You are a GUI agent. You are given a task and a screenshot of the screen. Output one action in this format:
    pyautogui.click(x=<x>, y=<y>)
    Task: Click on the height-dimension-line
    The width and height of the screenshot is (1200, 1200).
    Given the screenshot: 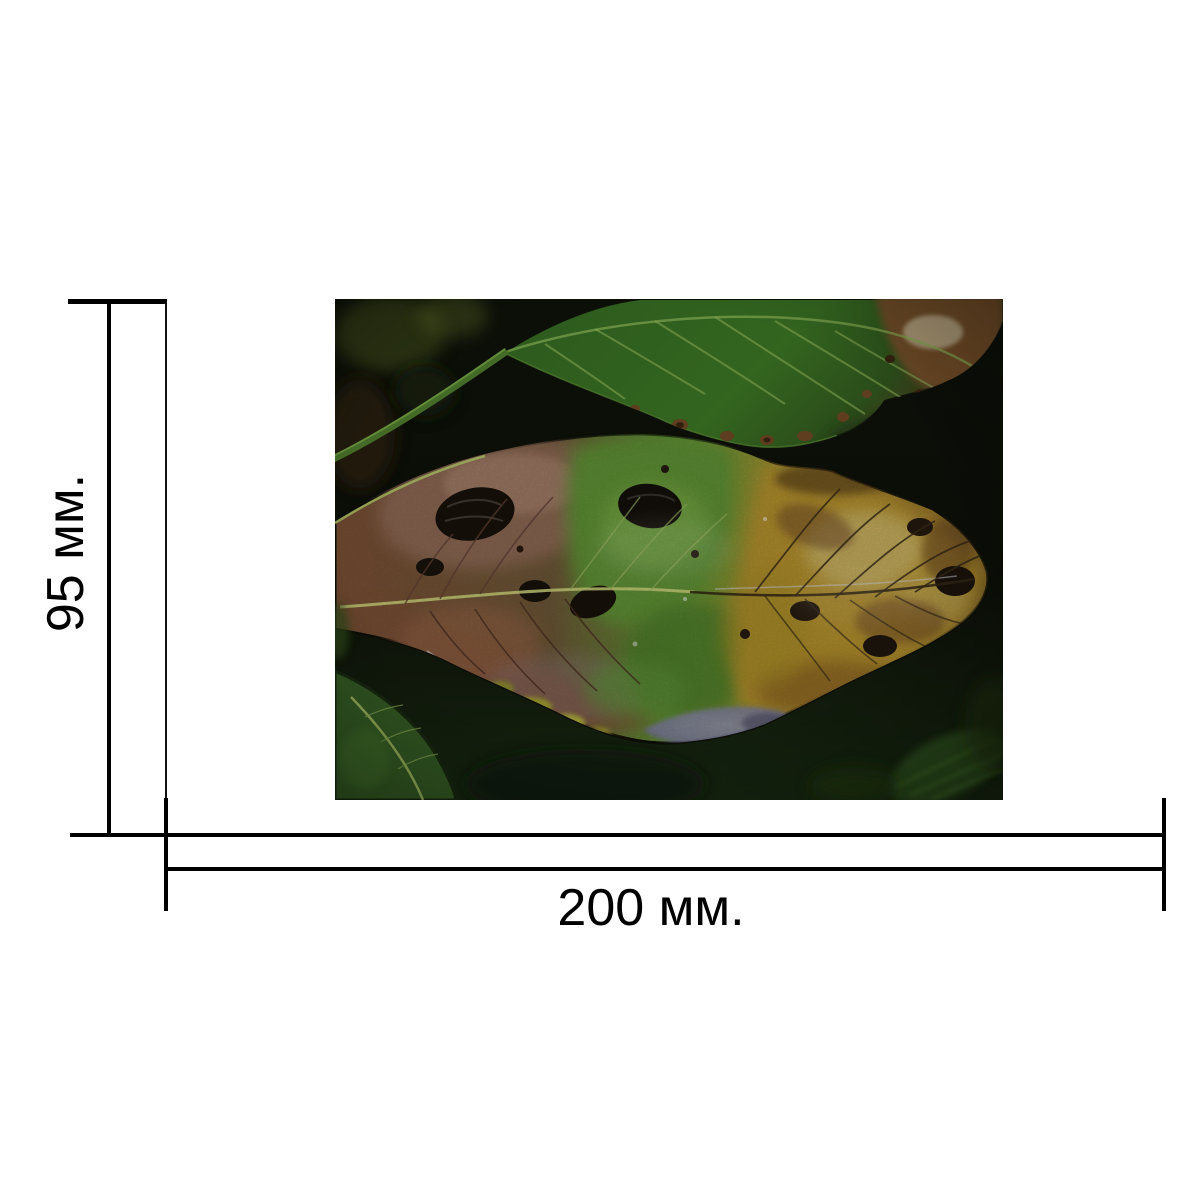 What is the action you would take?
    pyautogui.click(x=109, y=568)
    